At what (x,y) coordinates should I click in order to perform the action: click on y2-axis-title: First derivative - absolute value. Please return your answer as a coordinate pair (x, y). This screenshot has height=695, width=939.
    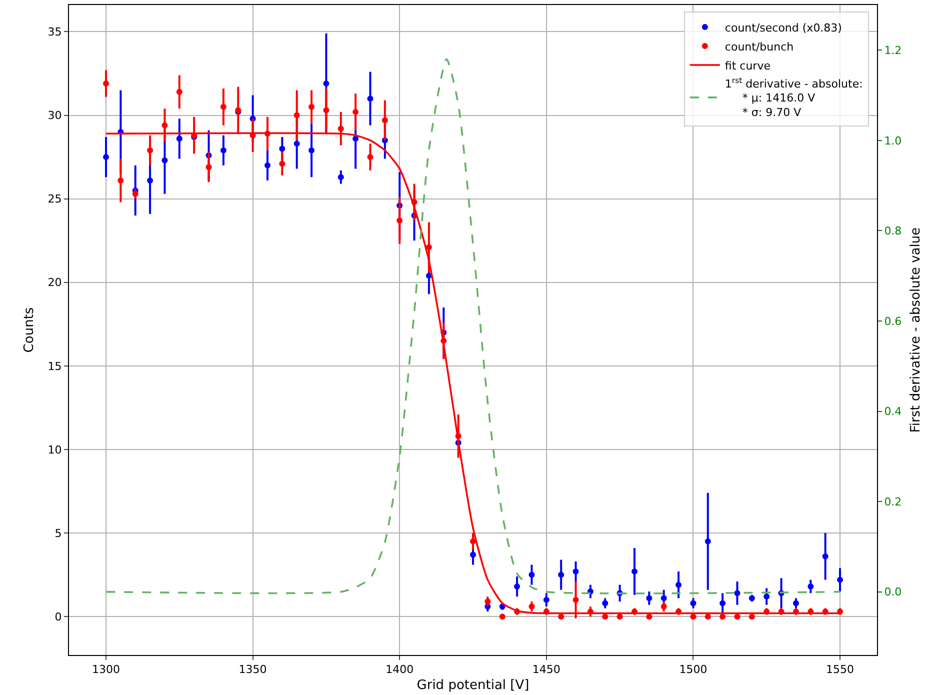
    Looking at the image, I should click on (916, 330).